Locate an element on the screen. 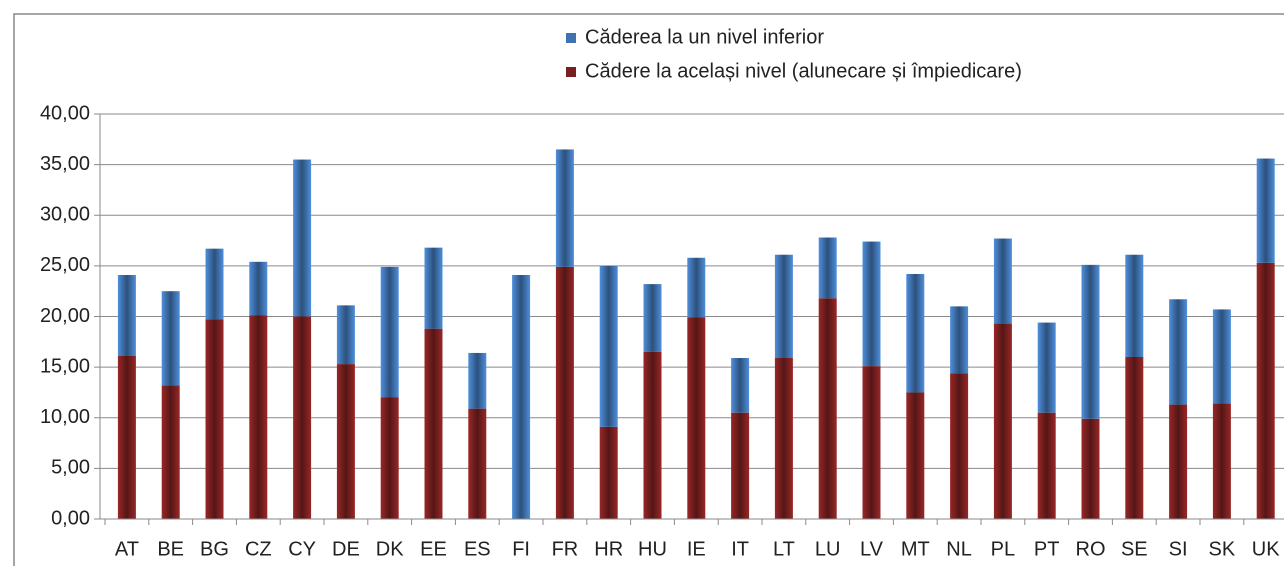 Image resolution: width=1284 pixels, height=566 pixels. x-tick-label: UK is located at coordinates (1266, 549).